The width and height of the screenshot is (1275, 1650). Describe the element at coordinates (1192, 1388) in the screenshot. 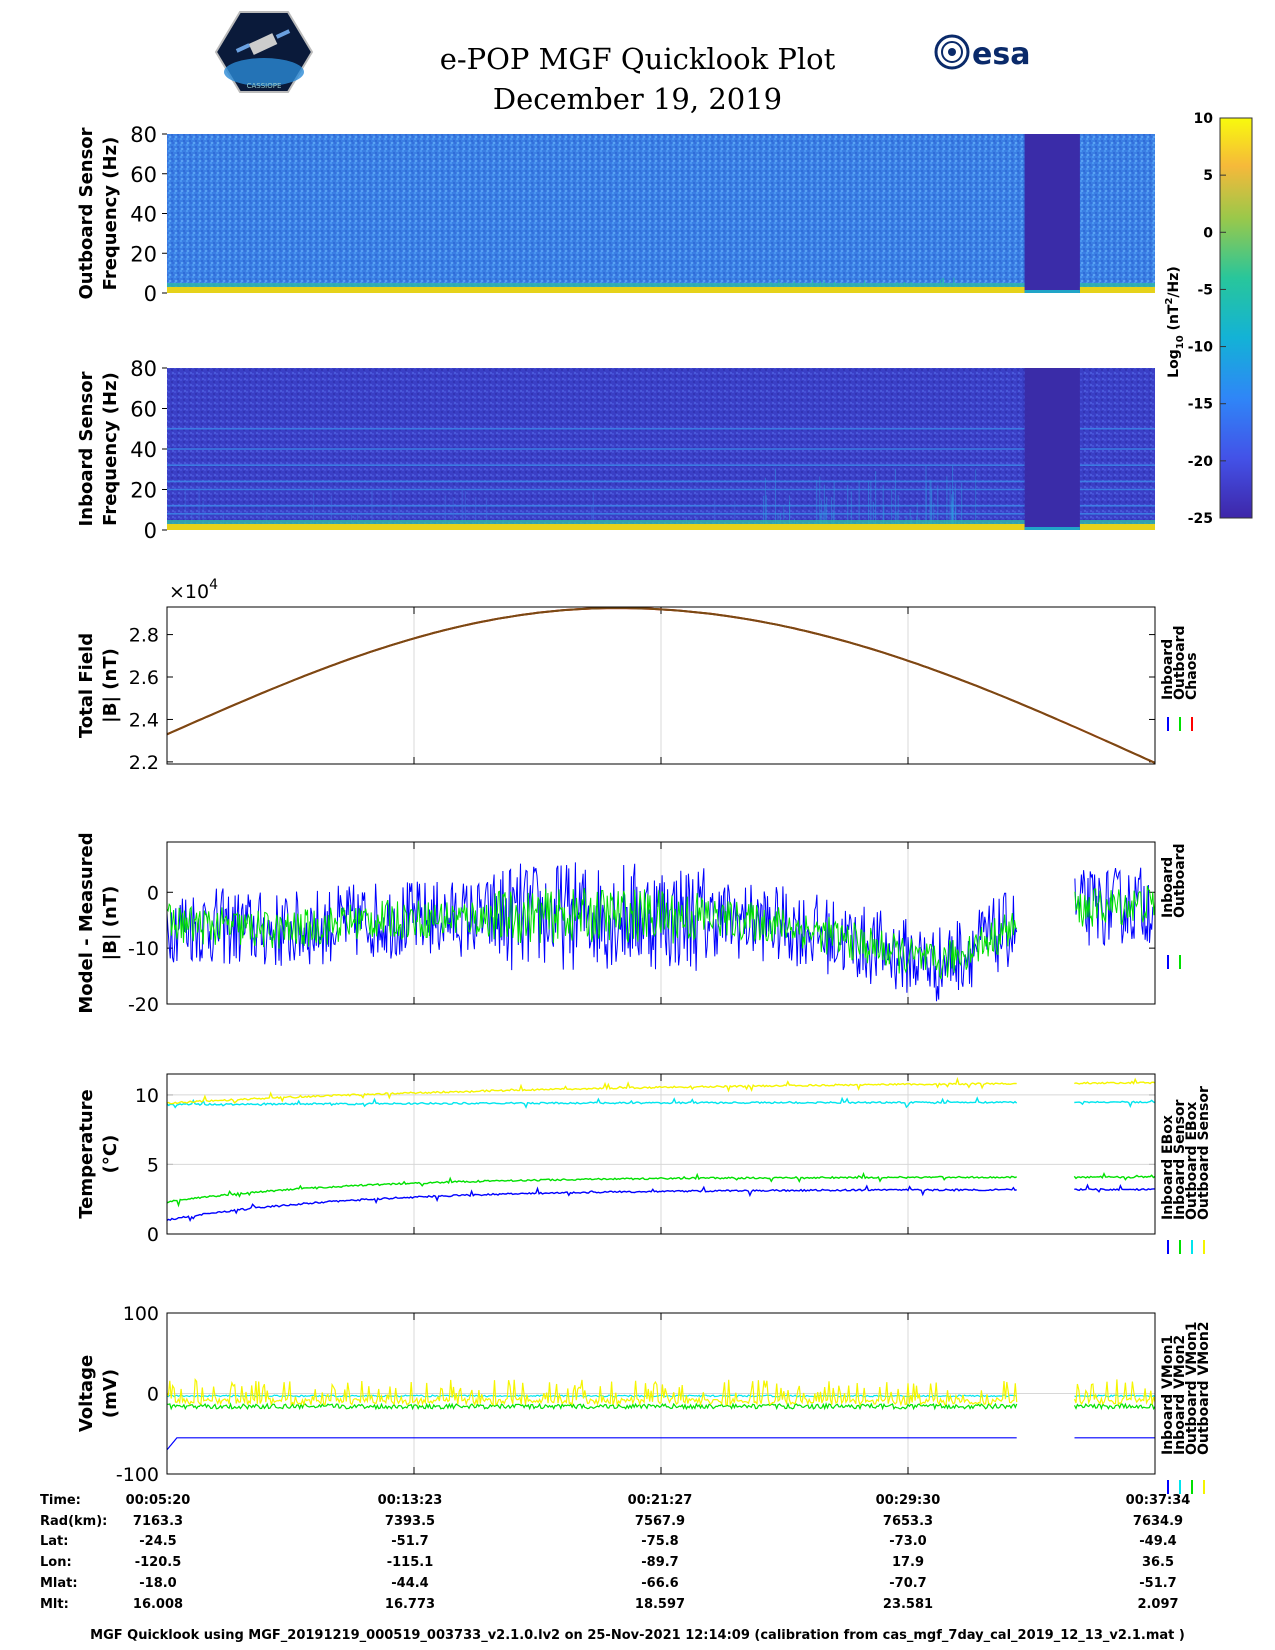

I see `legend-entry-label: Outboard VMon1` at that location.